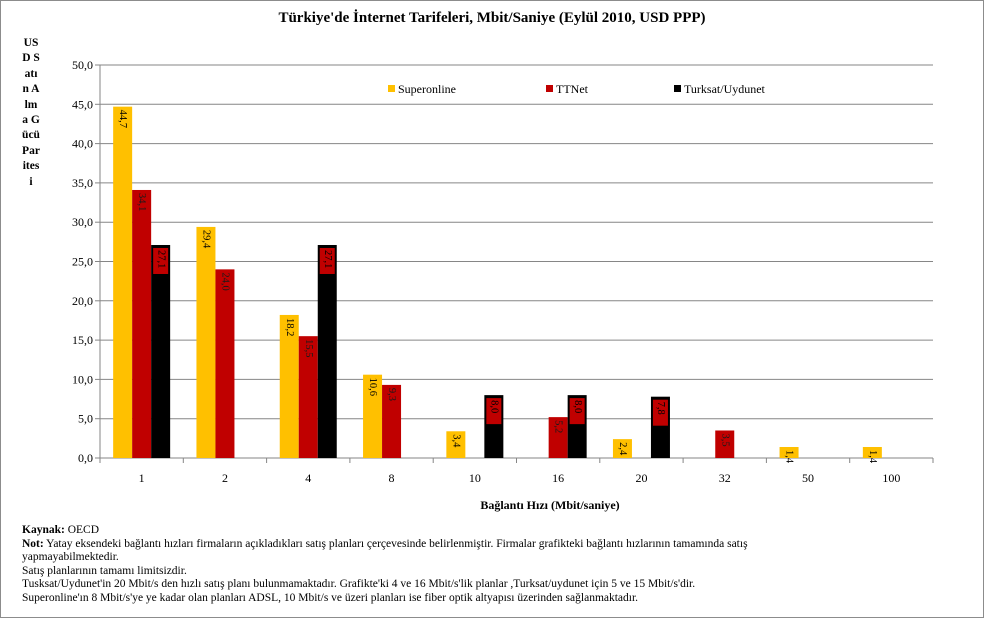 The image size is (984, 618). I want to click on x-tick-label: 32, so click(725, 478).